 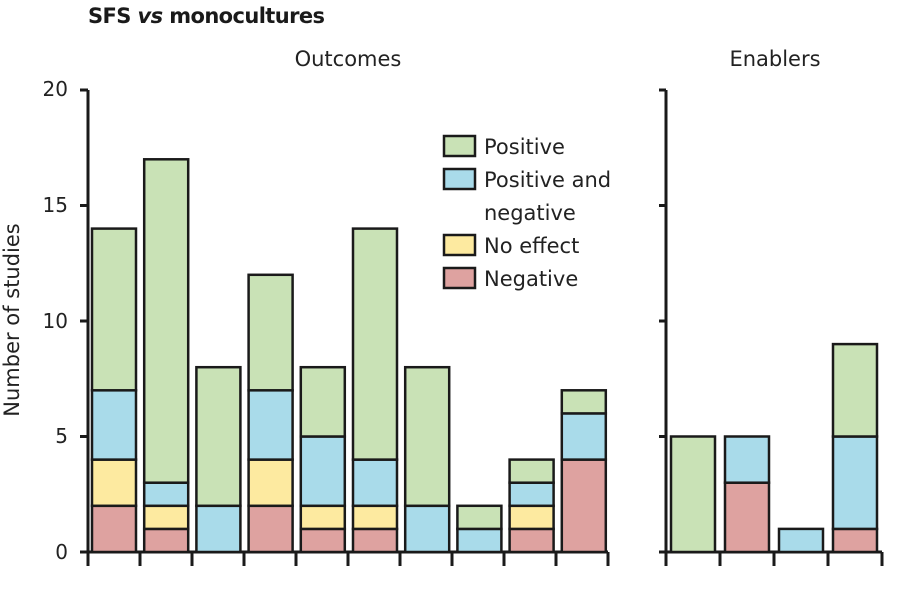 What do you see at coordinates (55, 89) in the screenshot?
I see `y-tick-label: 20` at bounding box center [55, 89].